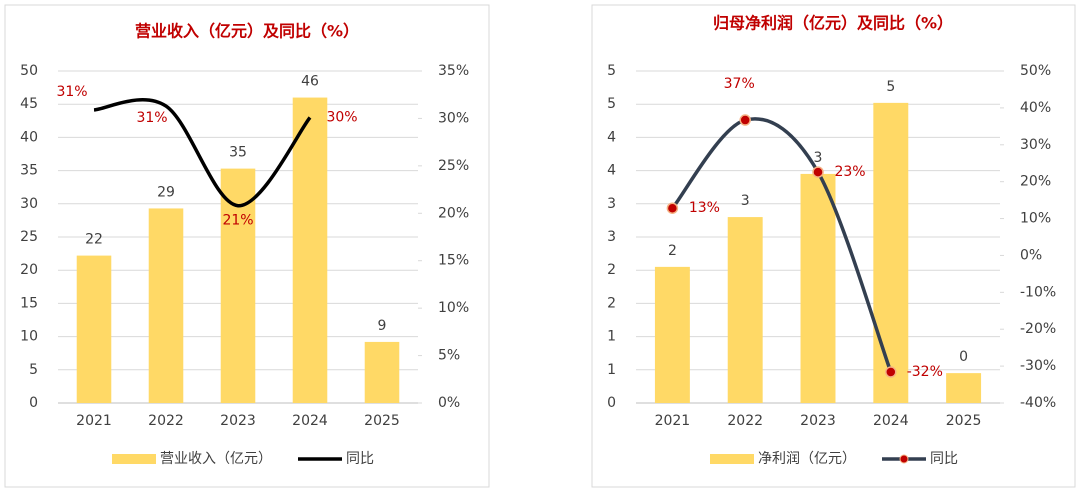 The height and width of the screenshot is (496, 1080). Describe the element at coordinates (1038, 329) in the screenshot. I see `y2-tick-label: -20%` at that location.